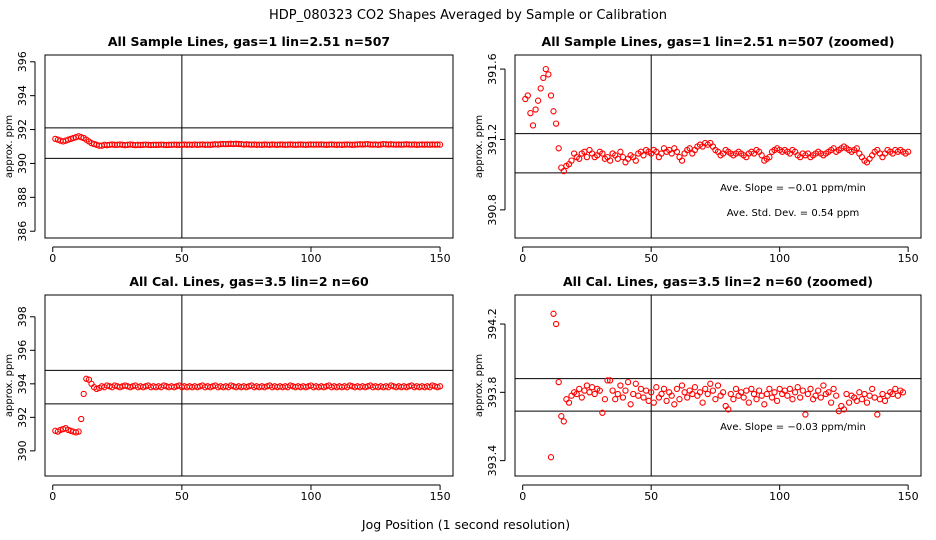  I want to click on y-axis-label: approx. ppm, so click(479, 385).